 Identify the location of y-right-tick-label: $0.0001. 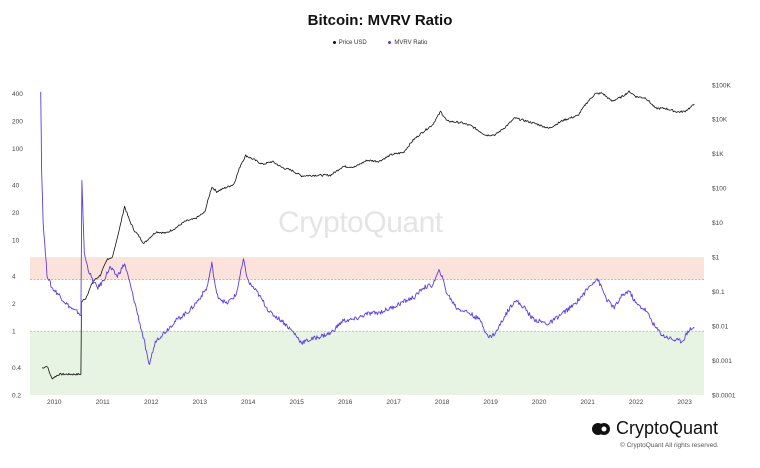
(724, 395).